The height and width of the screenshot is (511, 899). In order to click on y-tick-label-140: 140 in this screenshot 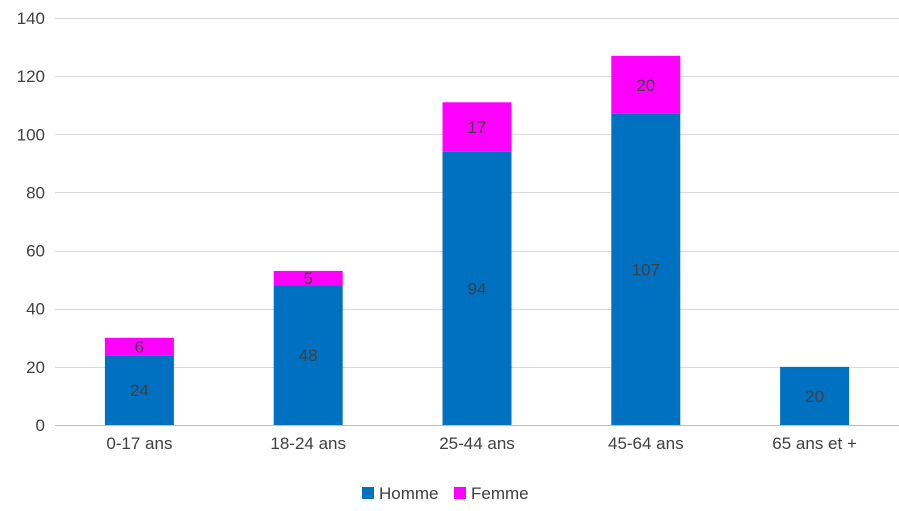, I will do `click(31, 18)`.